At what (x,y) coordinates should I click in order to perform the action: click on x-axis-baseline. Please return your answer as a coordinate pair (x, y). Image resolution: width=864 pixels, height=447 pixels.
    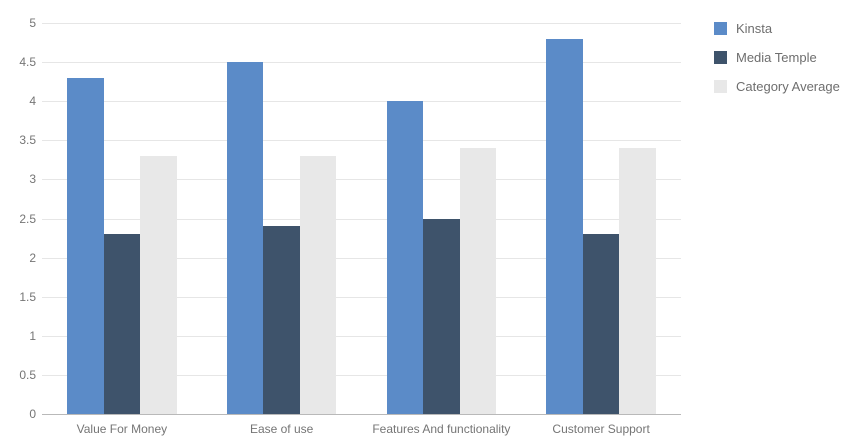
    Looking at the image, I should click on (361, 414).